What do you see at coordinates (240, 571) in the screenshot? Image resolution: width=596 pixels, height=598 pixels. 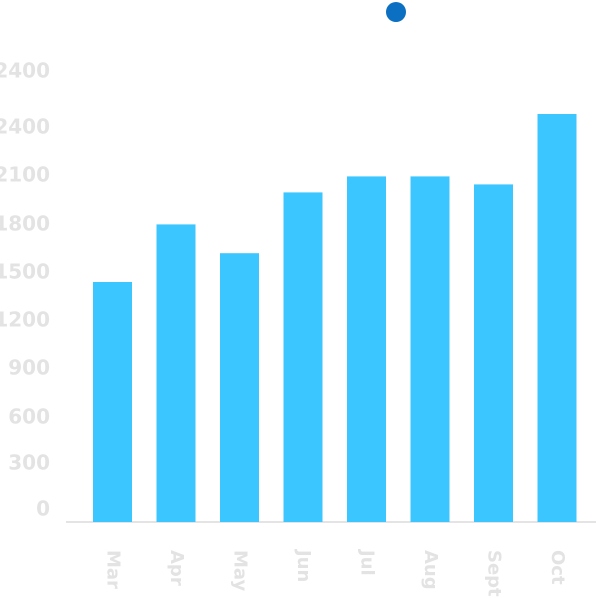 I see `x-tick-label: May` at bounding box center [240, 571].